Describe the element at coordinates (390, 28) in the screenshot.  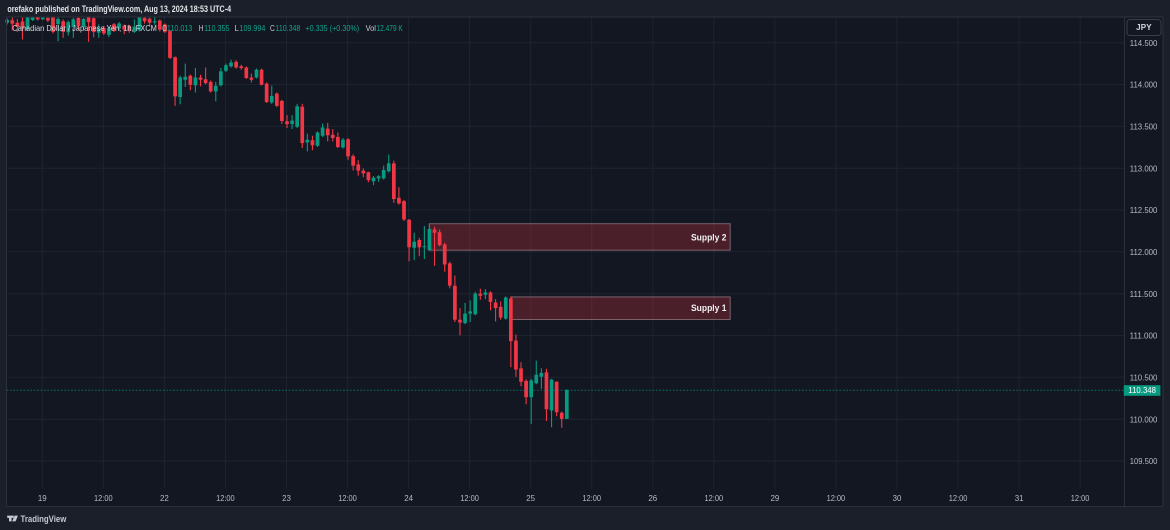
I see `svg-text: 12.479 K` at that location.